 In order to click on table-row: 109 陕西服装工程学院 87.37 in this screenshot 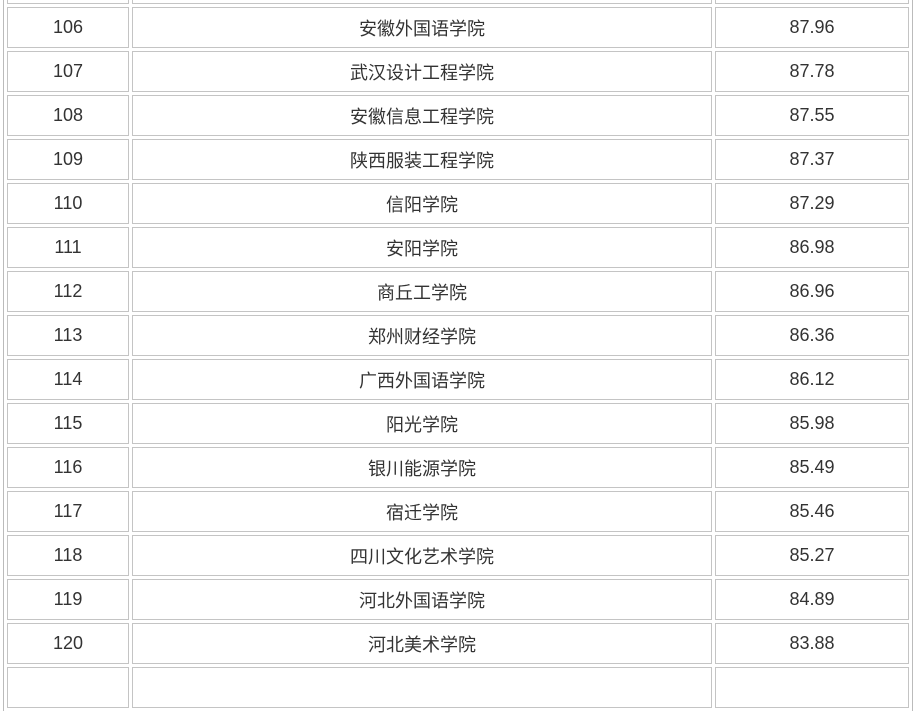, I will do `click(458, 159)`.